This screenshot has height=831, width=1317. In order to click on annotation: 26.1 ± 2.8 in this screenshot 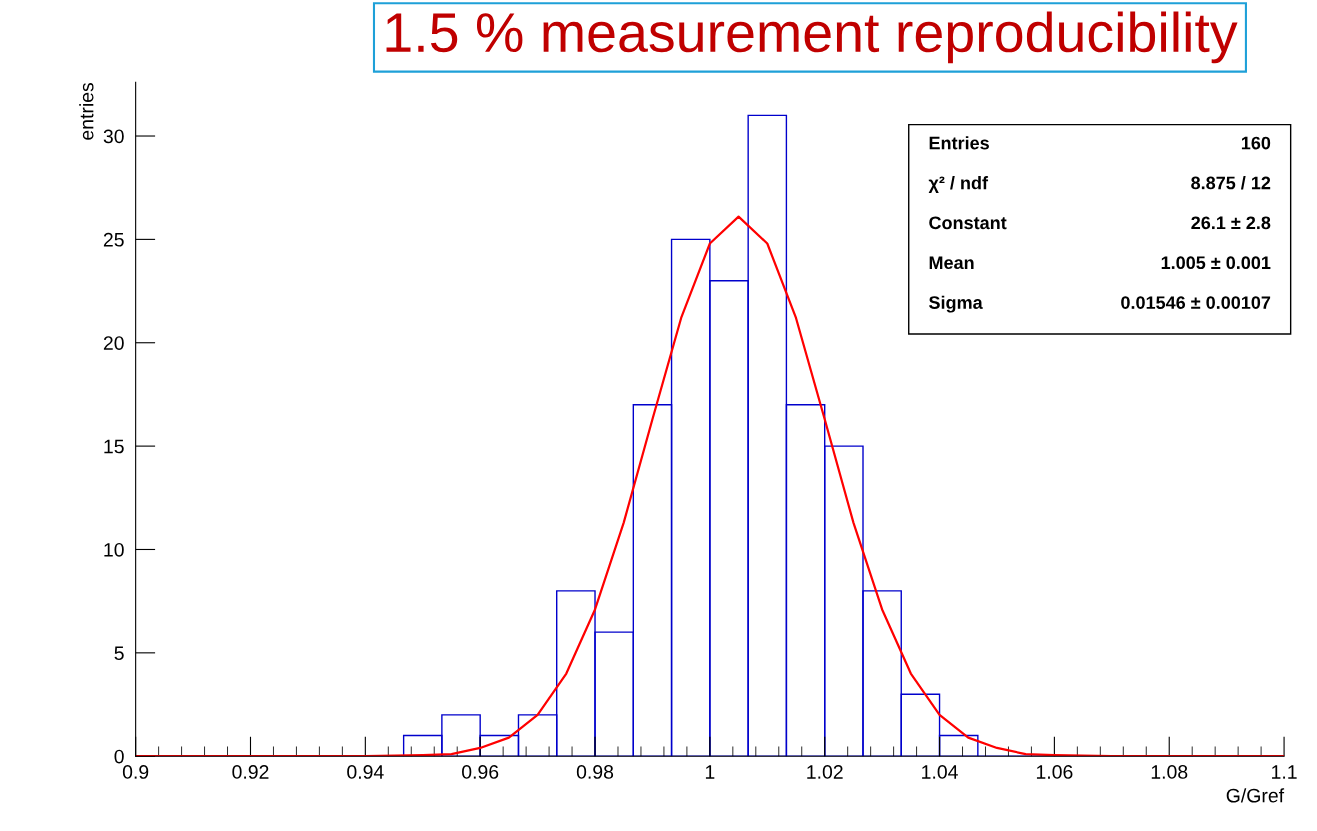, I will do `click(1231, 223)`.